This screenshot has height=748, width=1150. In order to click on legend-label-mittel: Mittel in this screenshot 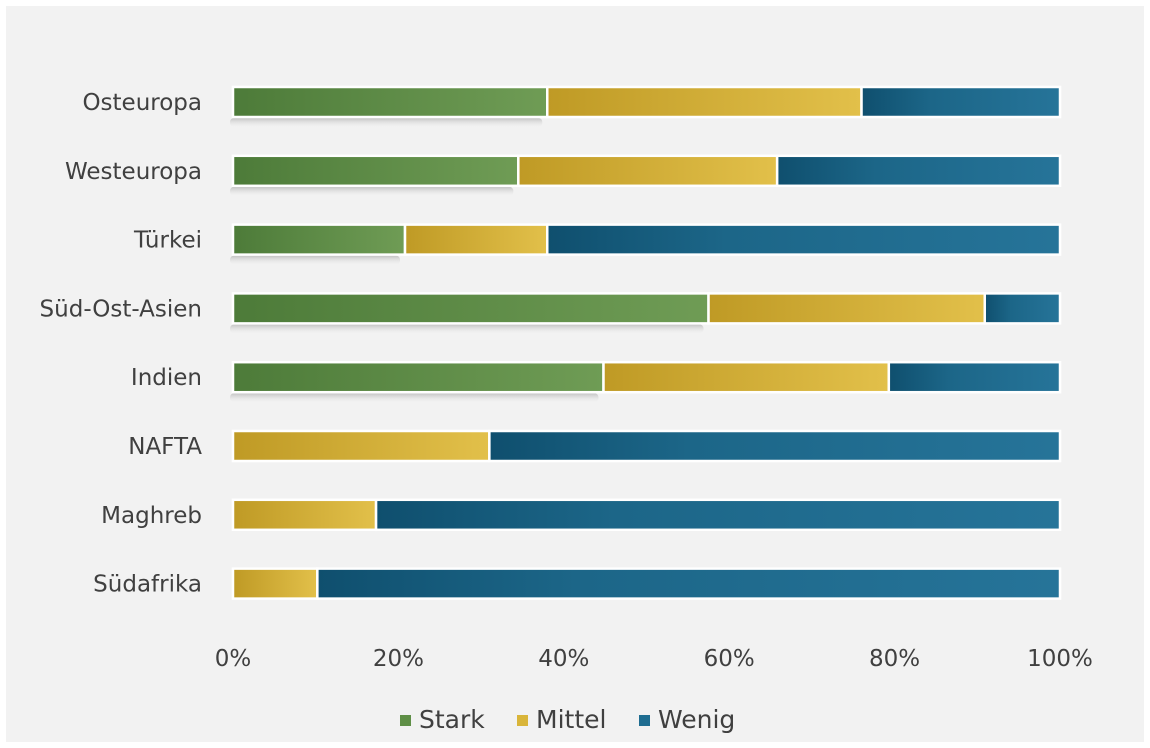, I will do `click(571, 719)`.